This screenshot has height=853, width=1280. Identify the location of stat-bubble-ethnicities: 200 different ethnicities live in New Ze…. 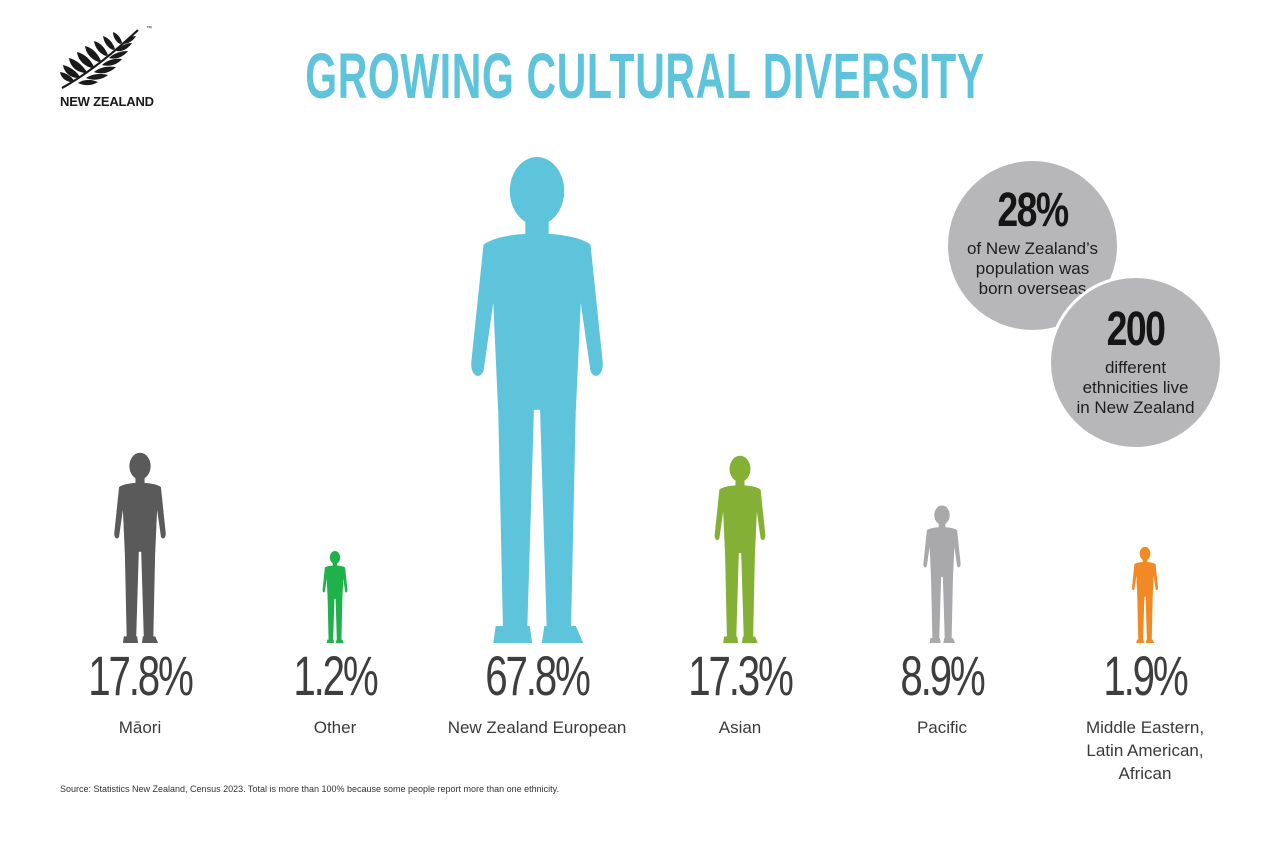
(1135, 362).